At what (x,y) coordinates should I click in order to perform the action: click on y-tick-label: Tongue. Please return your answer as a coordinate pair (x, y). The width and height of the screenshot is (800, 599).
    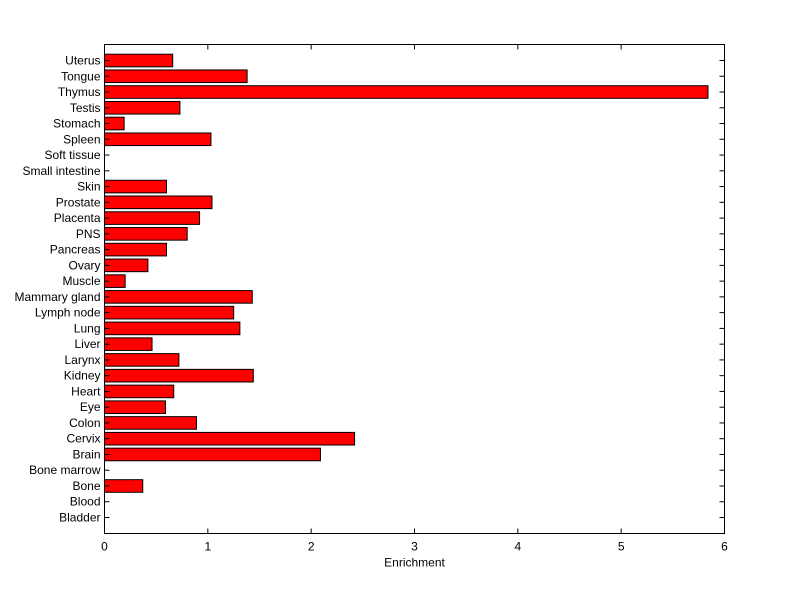
    Looking at the image, I should click on (81, 76).